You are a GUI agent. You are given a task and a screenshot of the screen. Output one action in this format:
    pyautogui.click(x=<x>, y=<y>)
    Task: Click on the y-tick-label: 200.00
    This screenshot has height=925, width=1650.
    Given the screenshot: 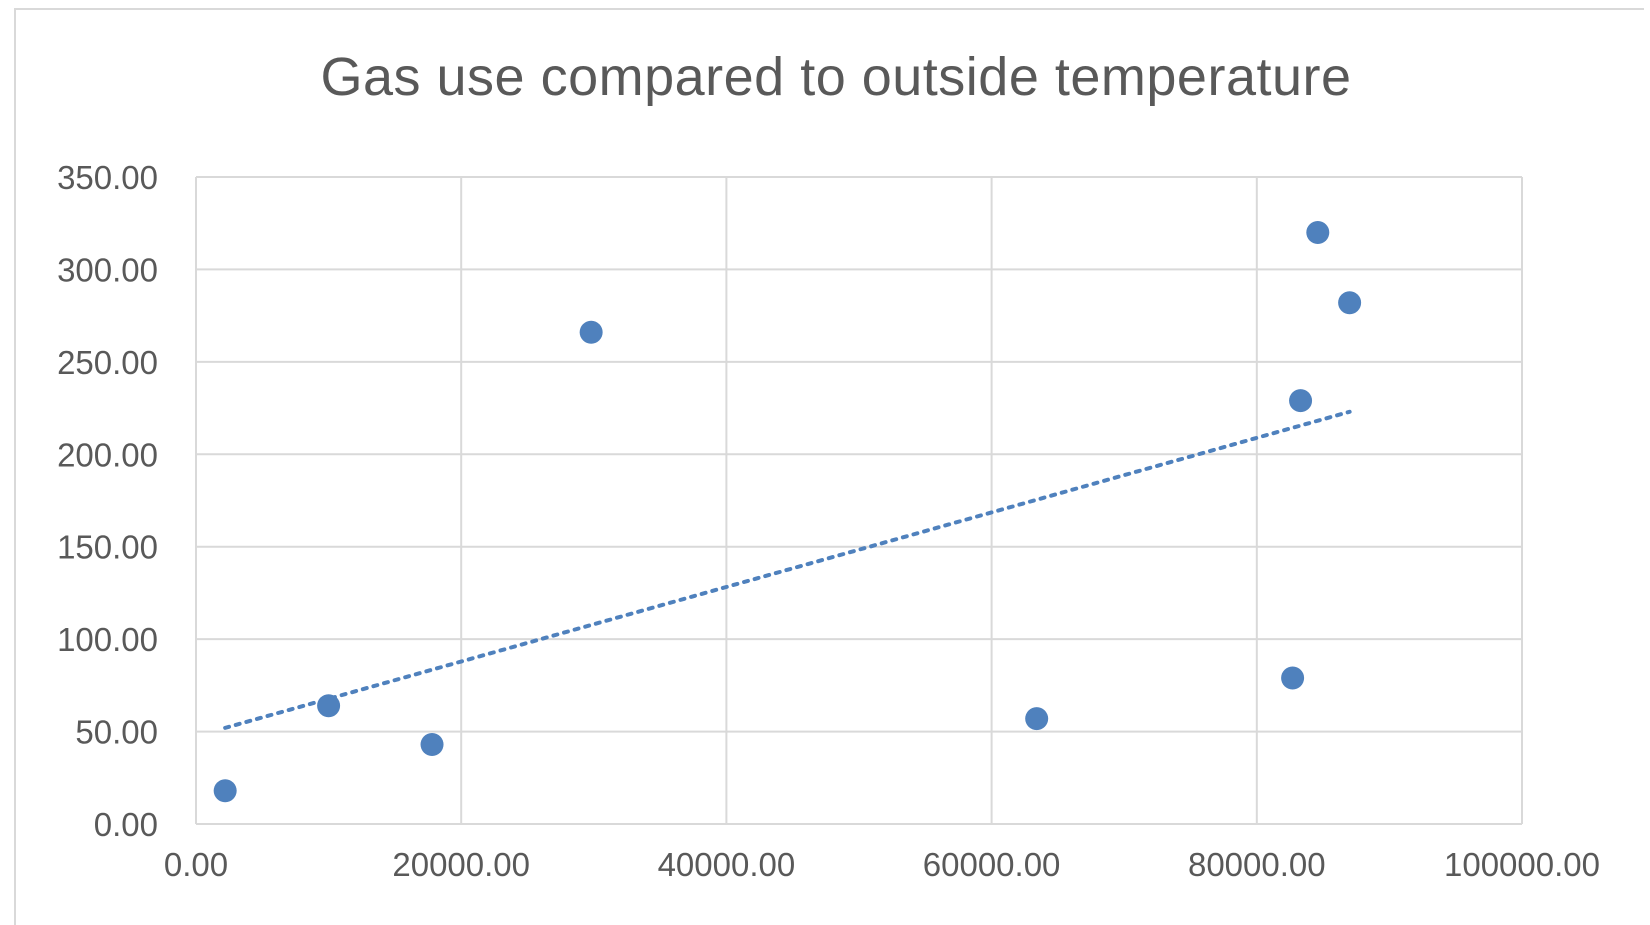 What is the action you would take?
    pyautogui.click(x=107, y=454)
    